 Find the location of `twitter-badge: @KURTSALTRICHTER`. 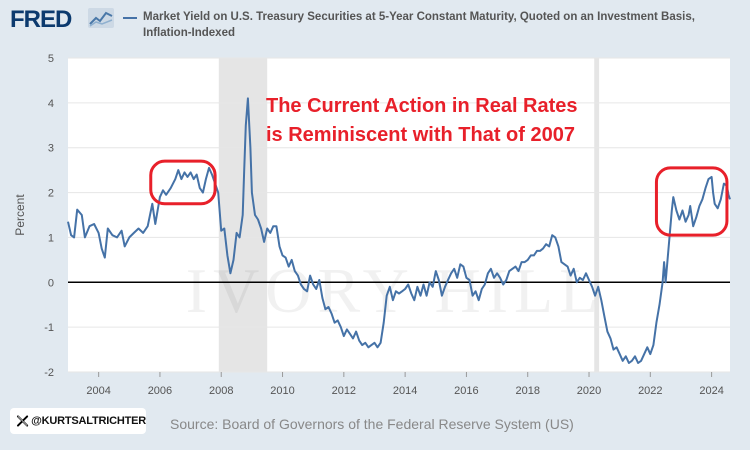

twitter-badge: @KURTSALTRICHTER is located at coordinates (78, 421).